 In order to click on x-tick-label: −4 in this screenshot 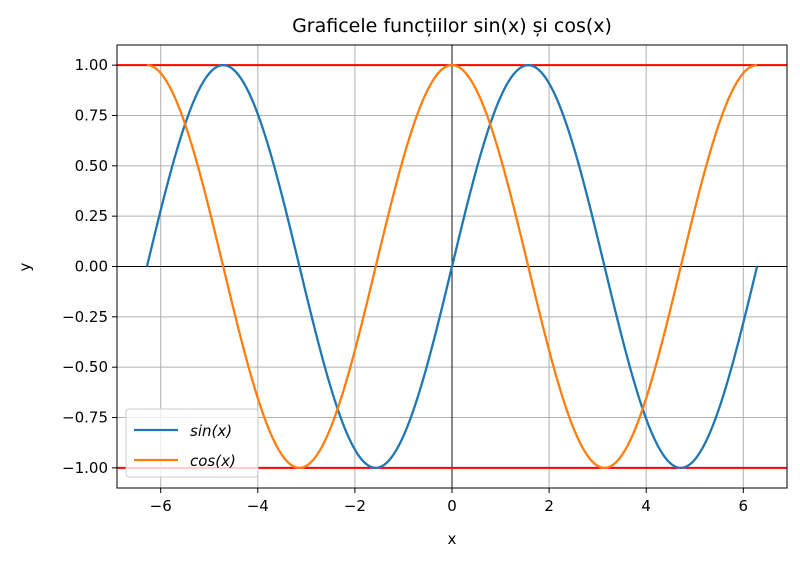, I will do `click(258, 506)`.